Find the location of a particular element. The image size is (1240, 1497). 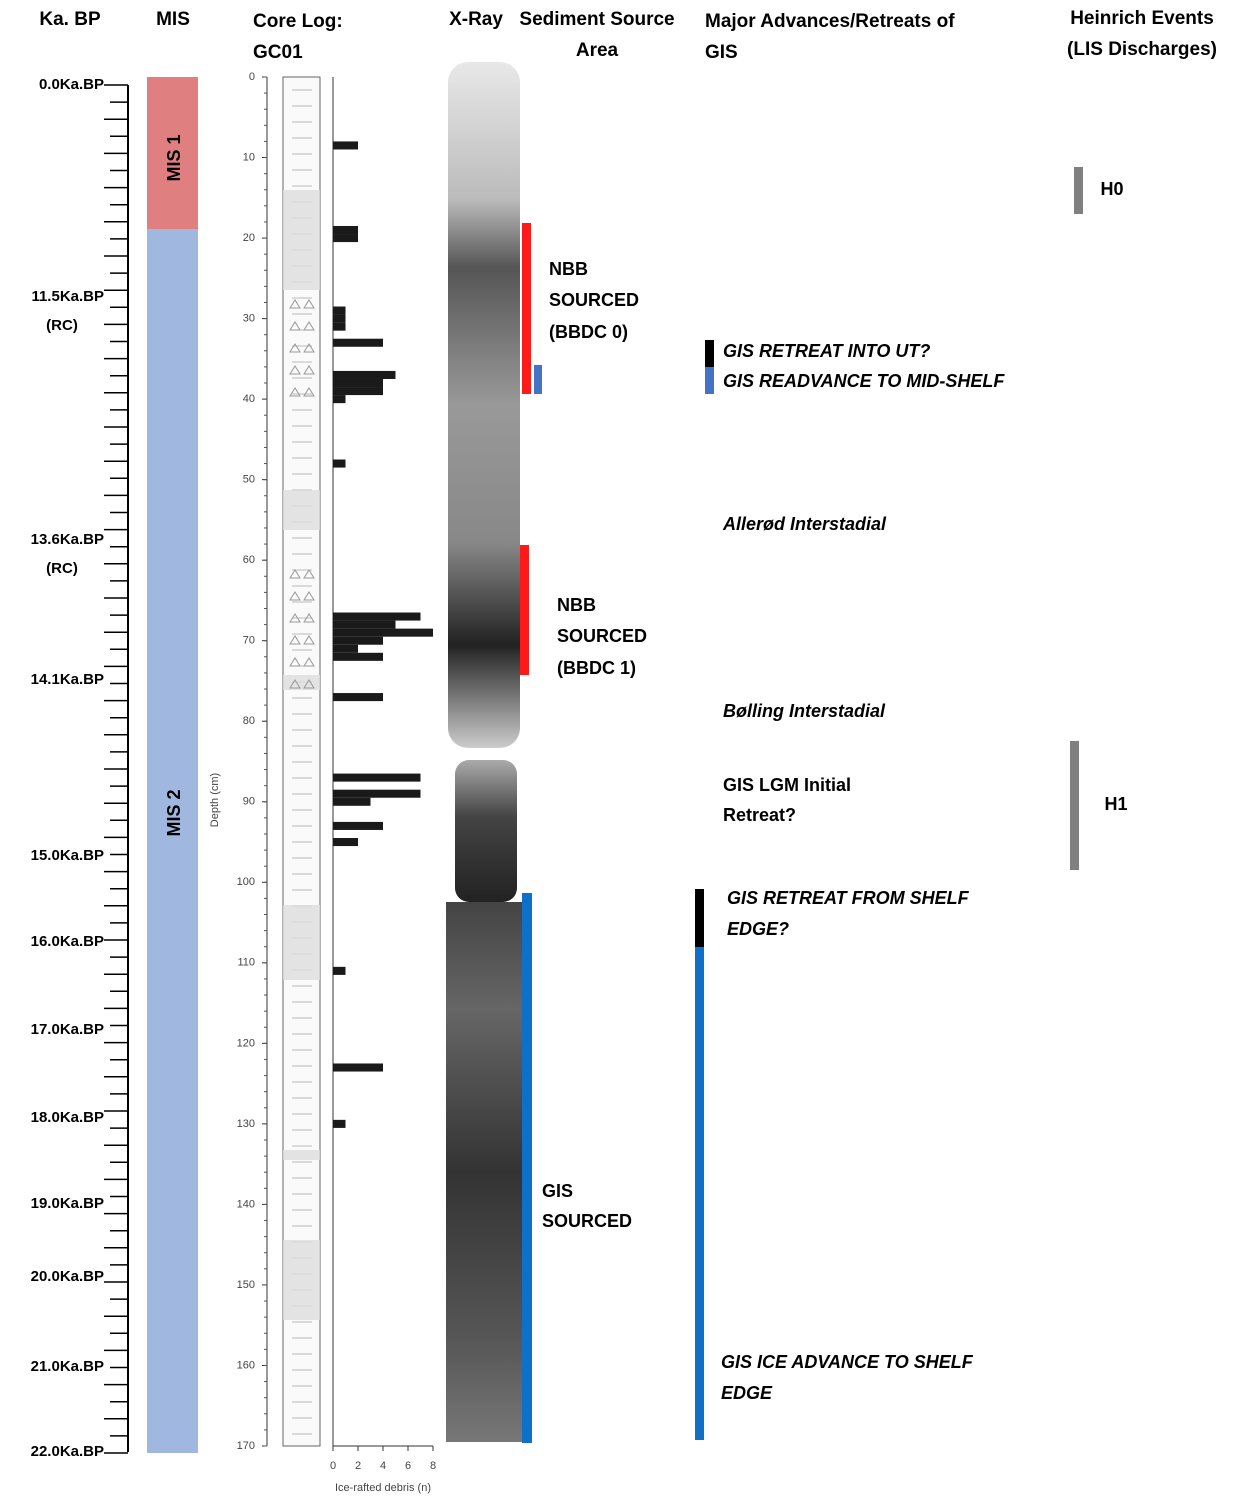

y-tick-label: 140 is located at coordinates (246, 1204).